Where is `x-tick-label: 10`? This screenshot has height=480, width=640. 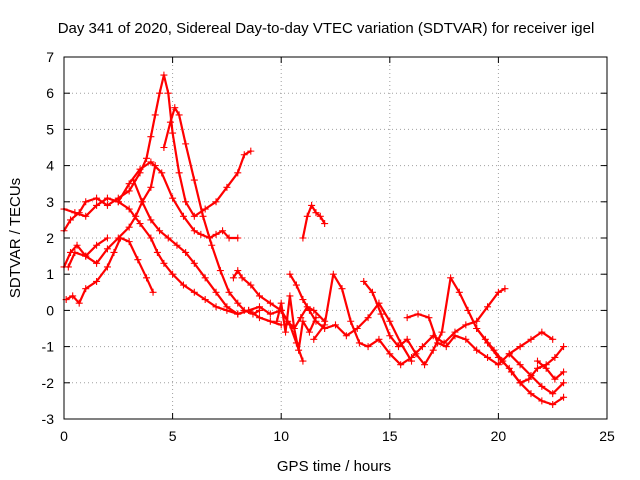
x-tick-label: 10 is located at coordinates (281, 436).